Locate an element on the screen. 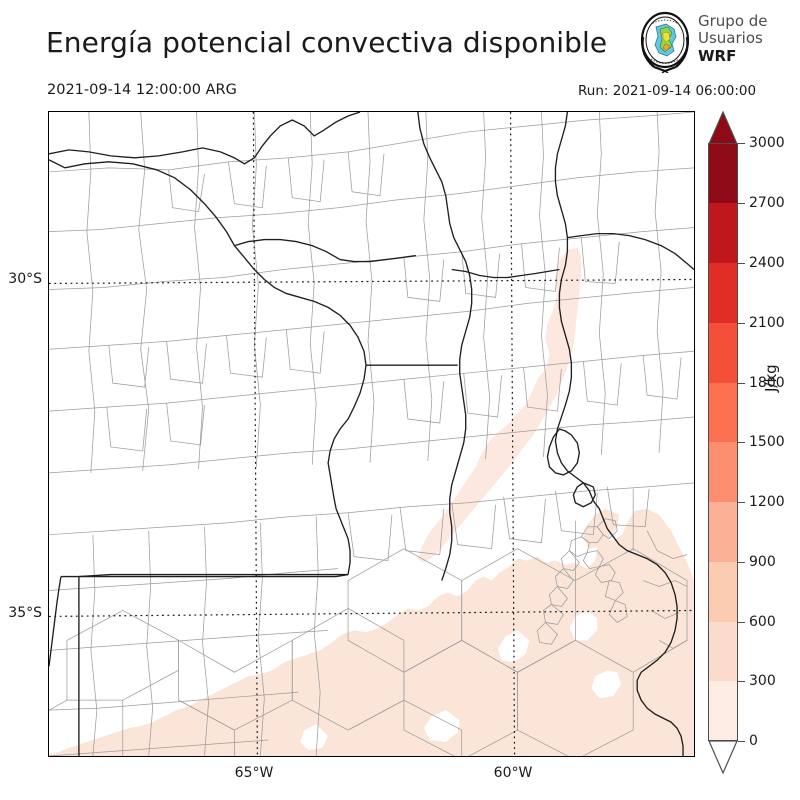 The height and width of the screenshot is (800, 800). valid-time-label: 2021-09-14 12:00:00 ARG is located at coordinates (142, 90).